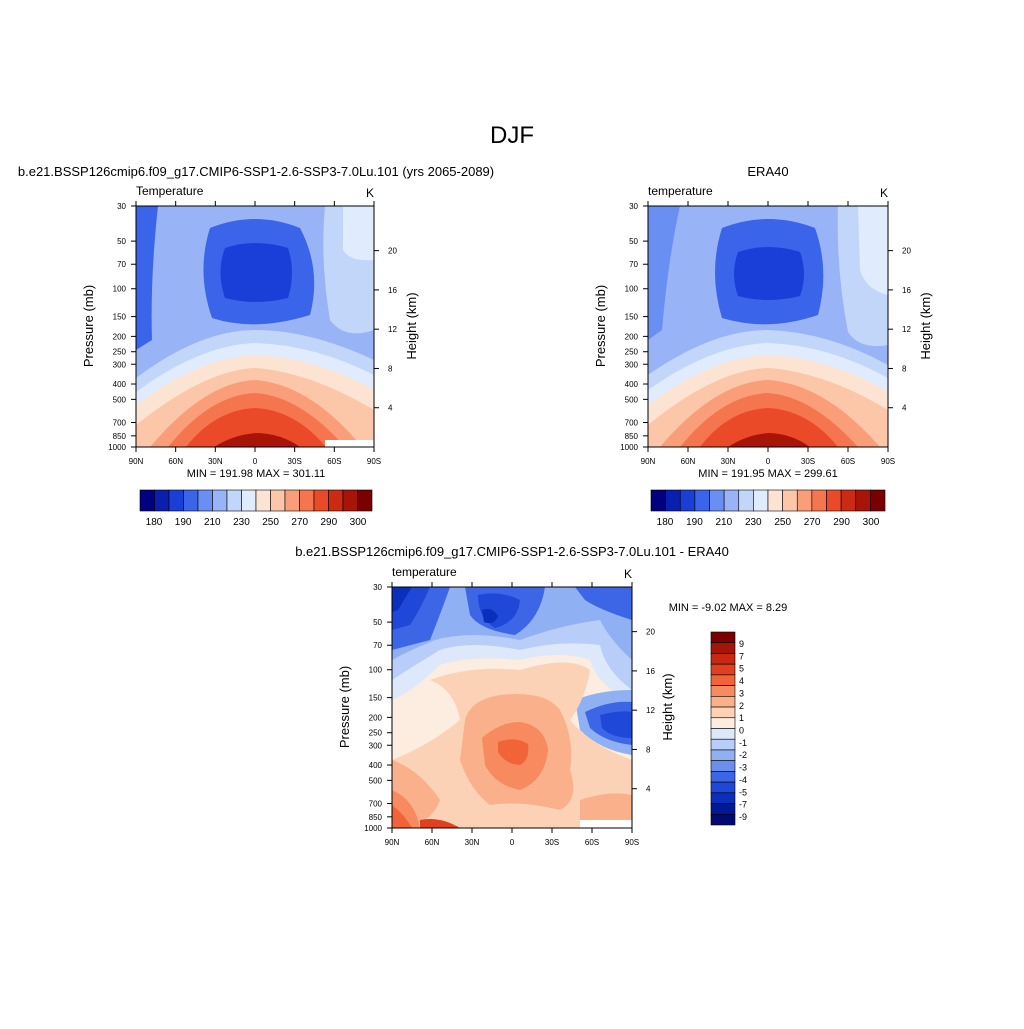 Image resolution: width=1024 pixels, height=1029 pixels. I want to click on panel-model-colorbar: 180 190 210 230 250 270 290 300, so click(256, 508).